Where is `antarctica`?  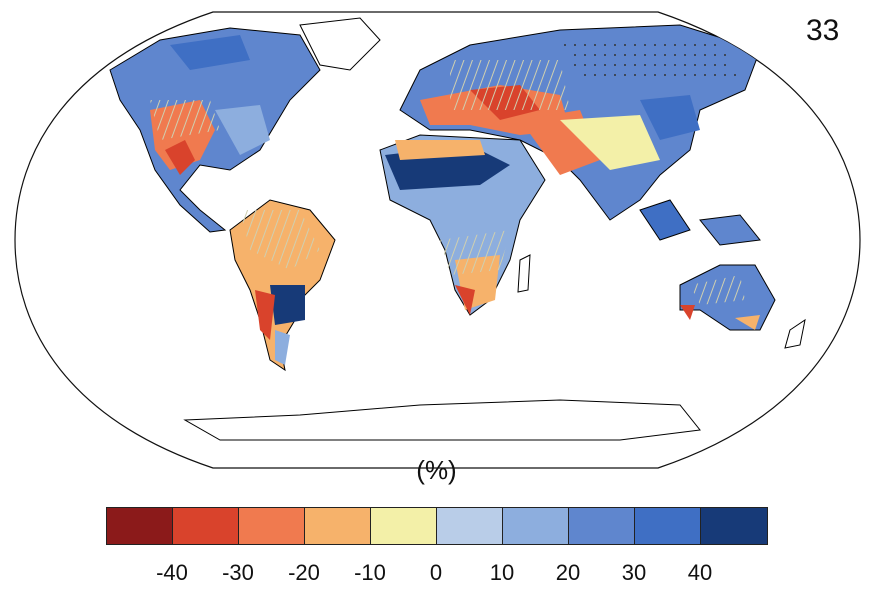
antarctica is located at coordinates (442, 420).